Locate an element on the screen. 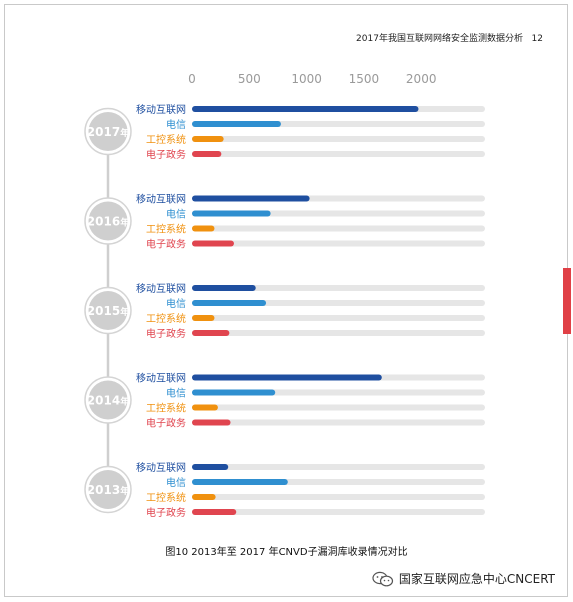  x-tick-label: 500 is located at coordinates (249, 79).